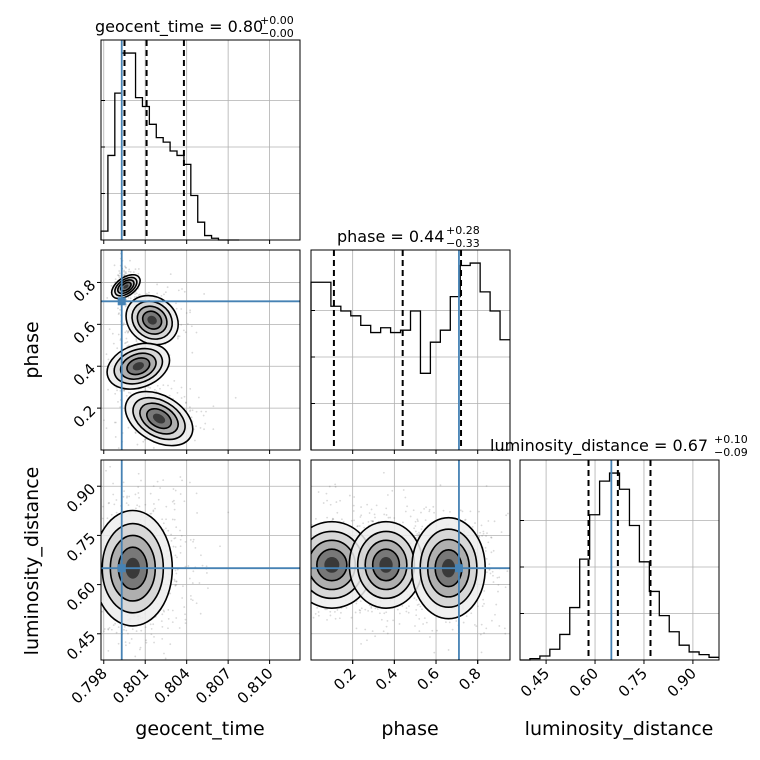 The width and height of the screenshot is (760, 760). What do you see at coordinates (463, 230) in the screenshot?
I see `title-phase-plus: +0.28` at bounding box center [463, 230].